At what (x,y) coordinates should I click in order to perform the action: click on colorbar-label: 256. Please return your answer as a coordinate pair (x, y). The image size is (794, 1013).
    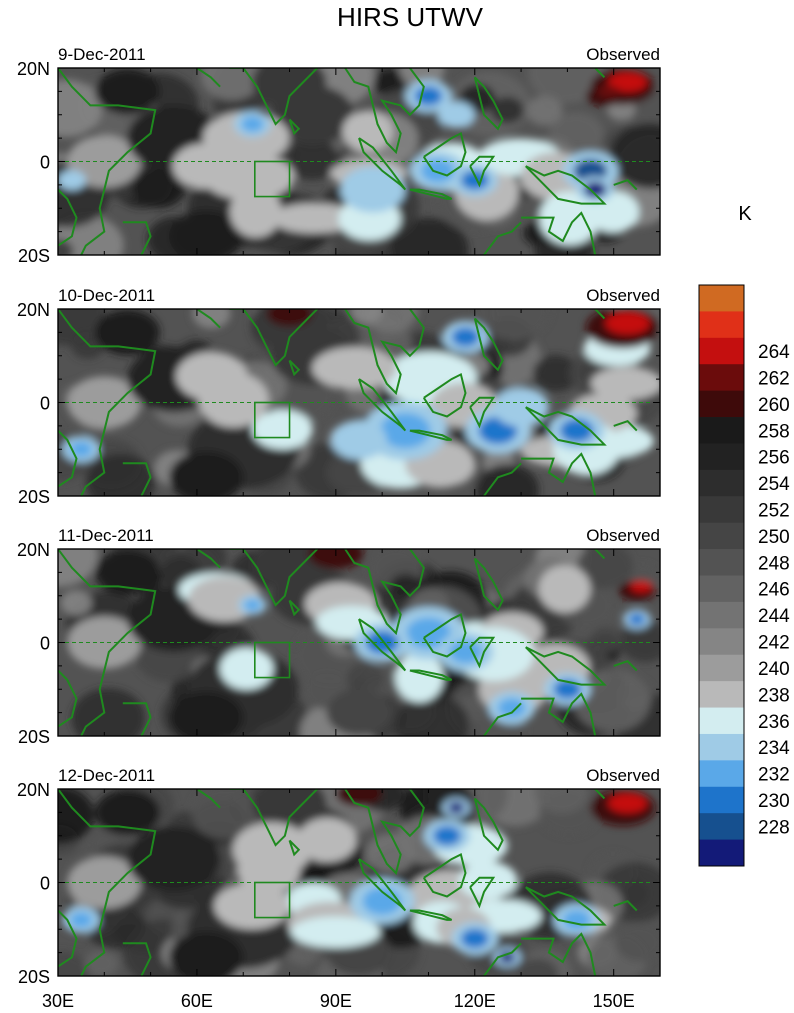
    Looking at the image, I should click on (774, 458).